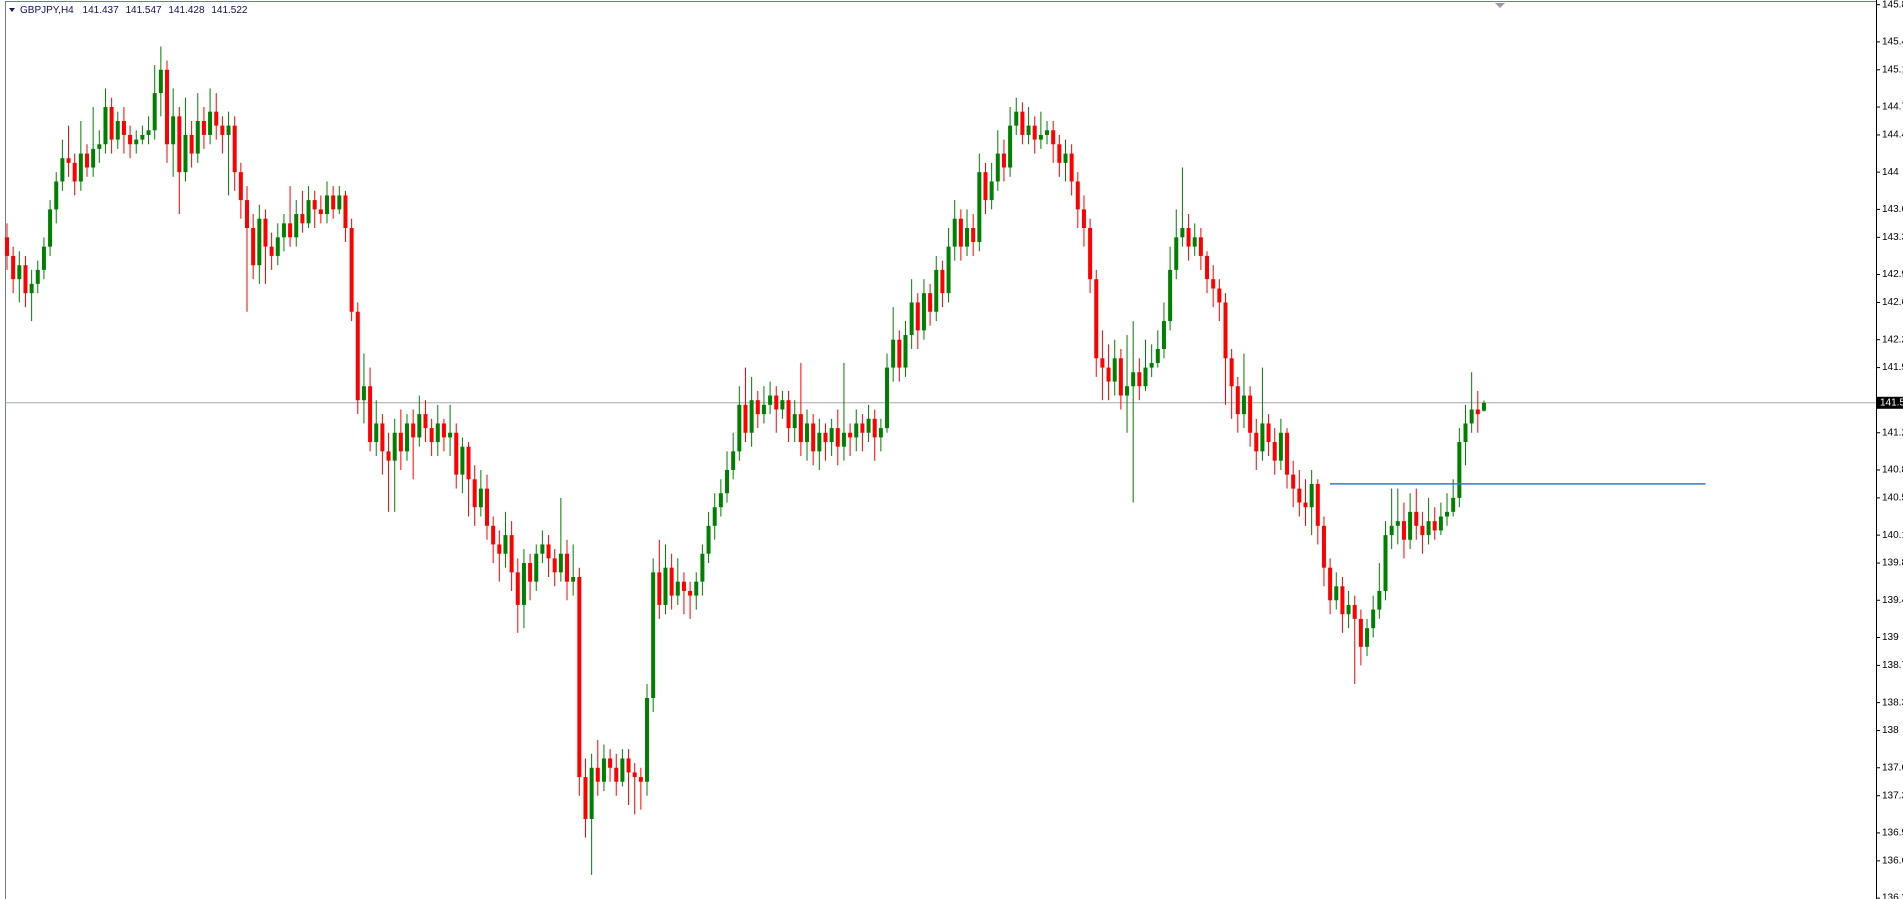 This screenshot has height=899, width=1903. What do you see at coordinates (1892, 600) in the screenshot?
I see `y-tick-label: 139.4` at bounding box center [1892, 600].